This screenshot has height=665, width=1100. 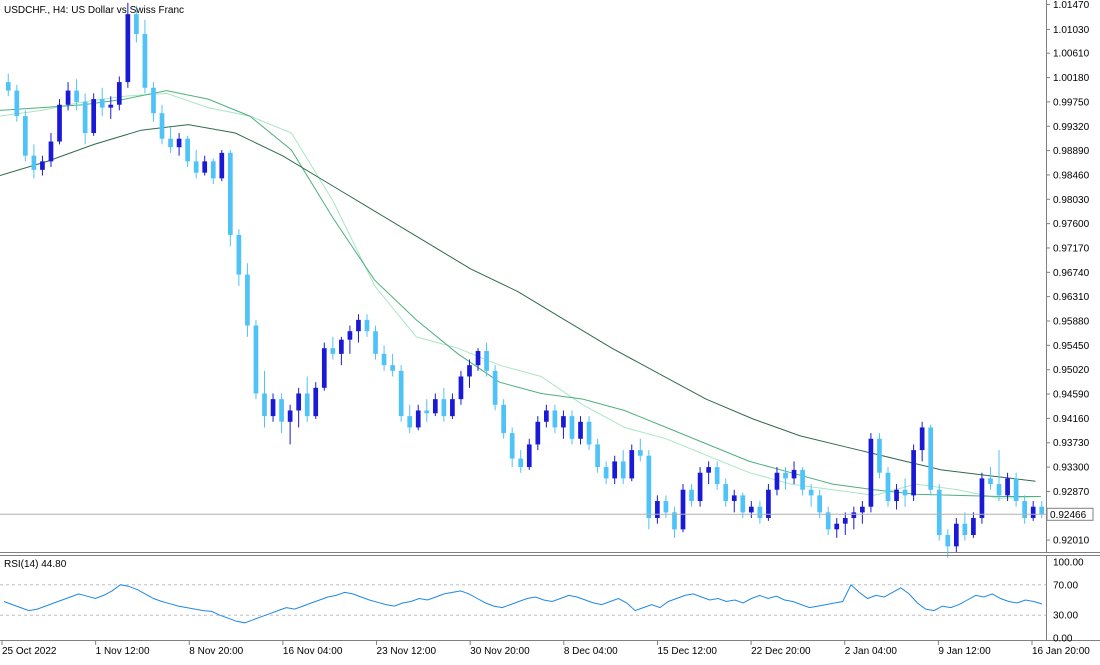 I want to click on price-tick-label: 1.01030, so click(x=1071, y=30).